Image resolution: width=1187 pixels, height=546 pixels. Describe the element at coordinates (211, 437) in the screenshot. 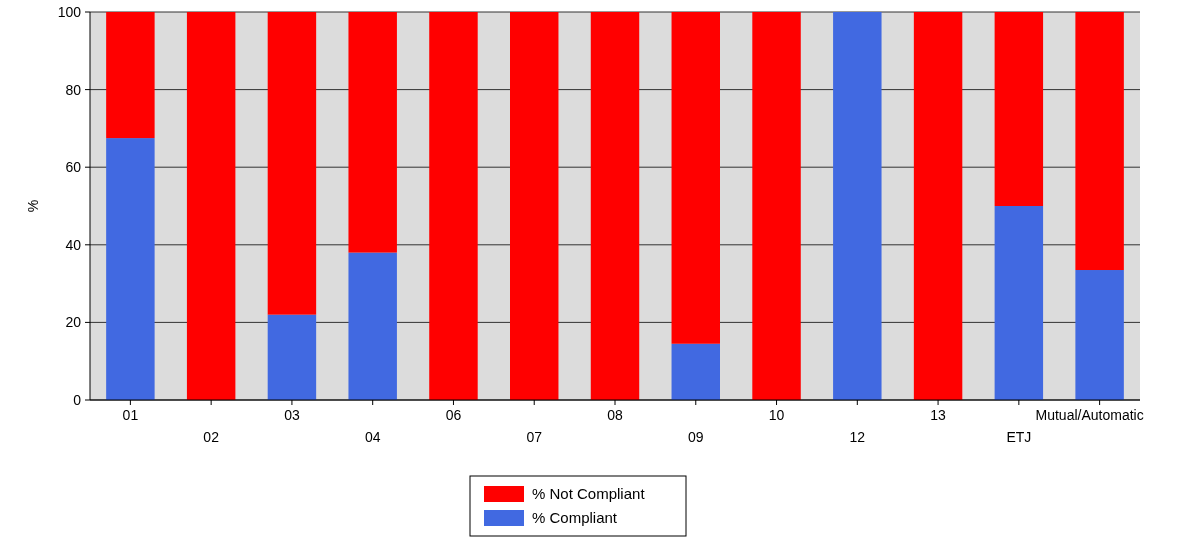

I see `x-tick-label: 02` at that location.